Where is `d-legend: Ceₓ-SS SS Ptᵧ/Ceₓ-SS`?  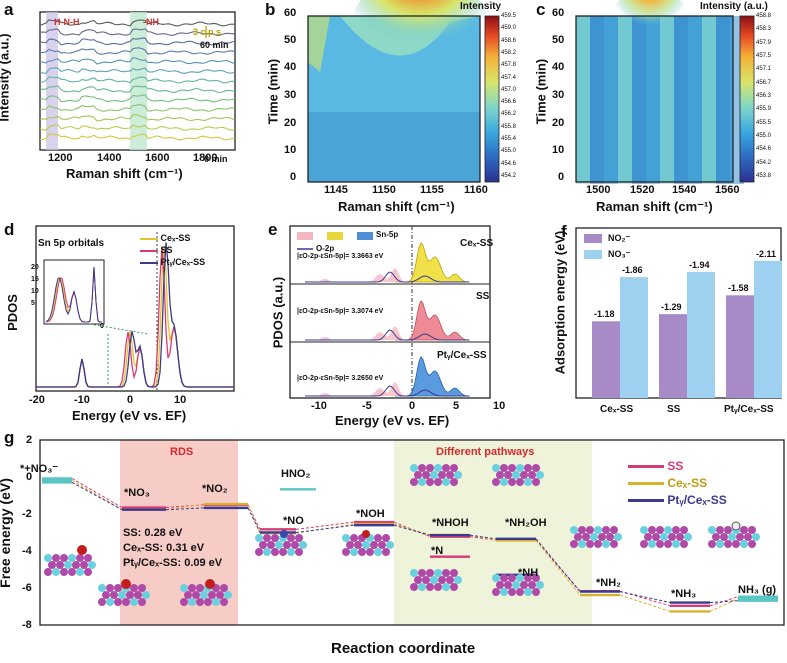 d-legend: Ceₓ-SS SS Ptᵧ/Ceₓ-SS is located at coordinates (172, 250).